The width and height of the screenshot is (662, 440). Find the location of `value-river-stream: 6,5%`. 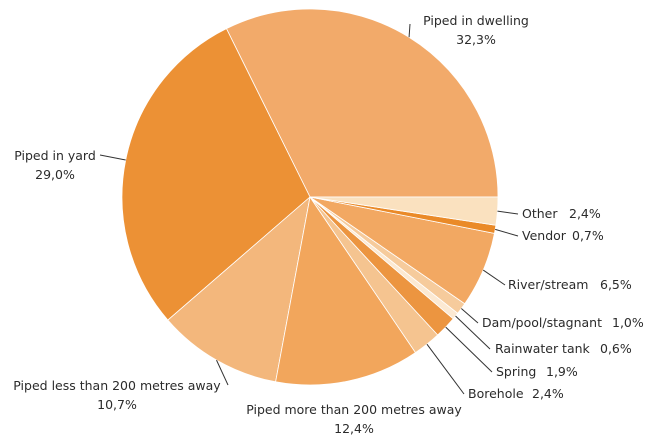

value-river-stream: 6,5% is located at coordinates (616, 284).